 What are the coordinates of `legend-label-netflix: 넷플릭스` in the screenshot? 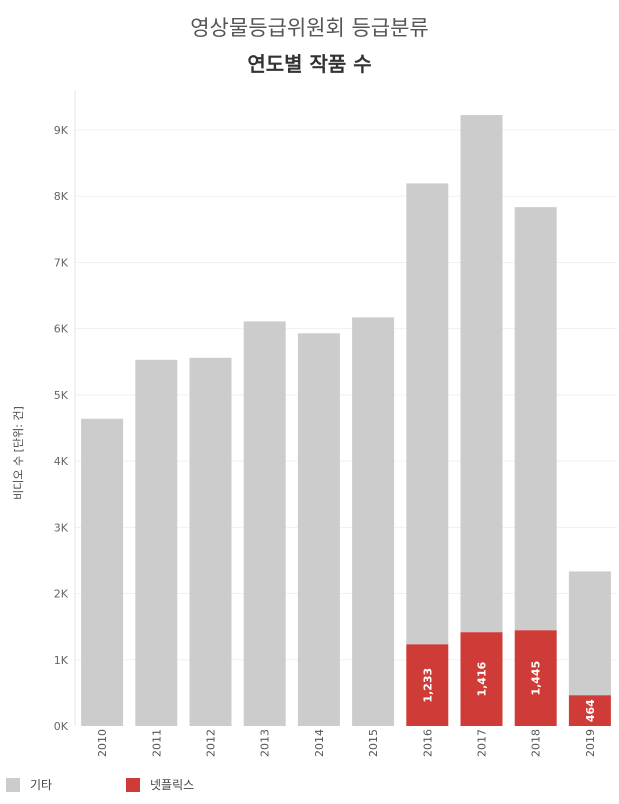 It's located at (172, 785).